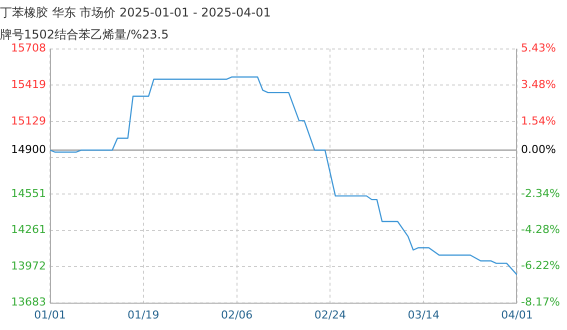  What do you see at coordinates (540, 265) in the screenshot?
I see `y2-tick-label: -6.22%` at bounding box center [540, 265].